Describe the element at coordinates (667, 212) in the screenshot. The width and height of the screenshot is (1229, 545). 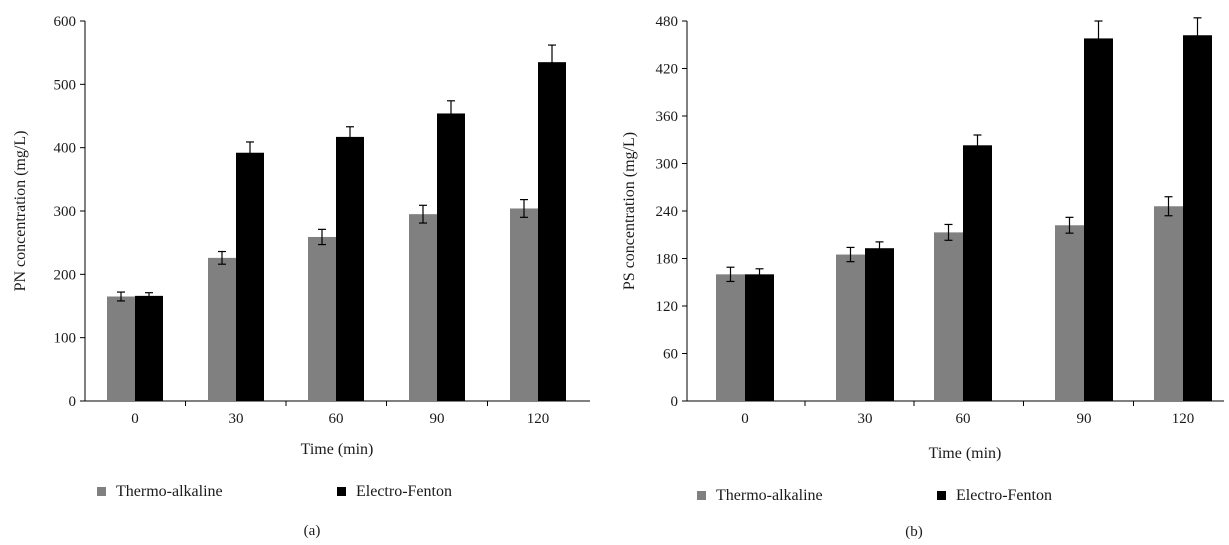
I see `panel-b-y-tick-label: 240` at that location.